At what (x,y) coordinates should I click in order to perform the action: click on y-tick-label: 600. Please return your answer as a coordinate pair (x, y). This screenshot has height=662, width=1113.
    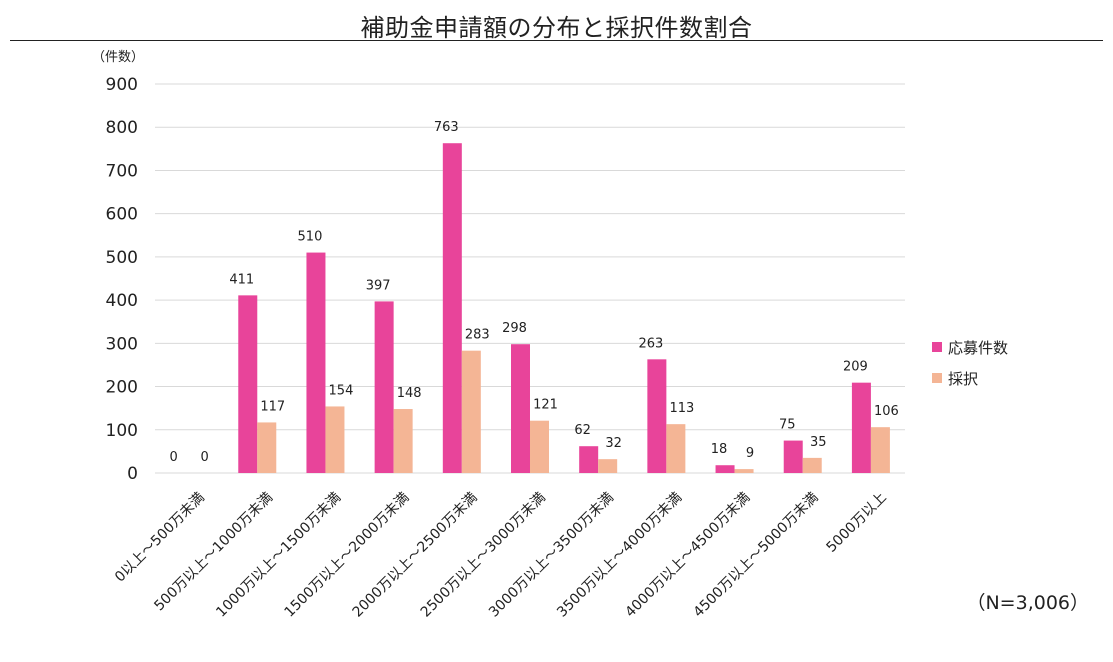
    Looking at the image, I should click on (122, 215).